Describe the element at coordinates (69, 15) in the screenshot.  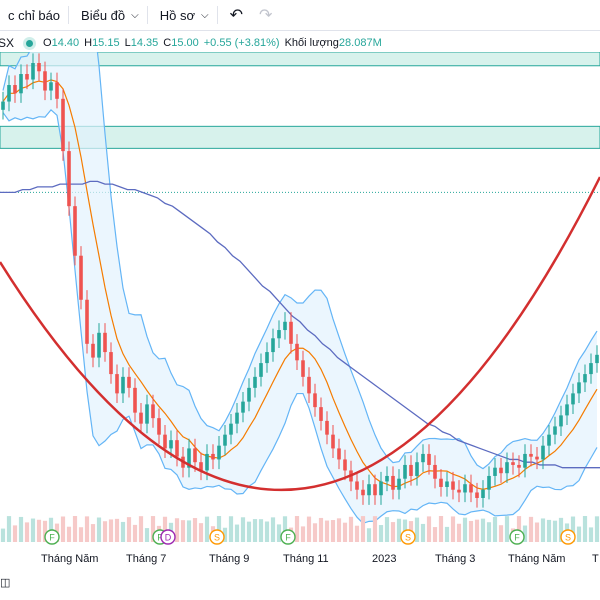
I see `toolbar-divider` at that location.